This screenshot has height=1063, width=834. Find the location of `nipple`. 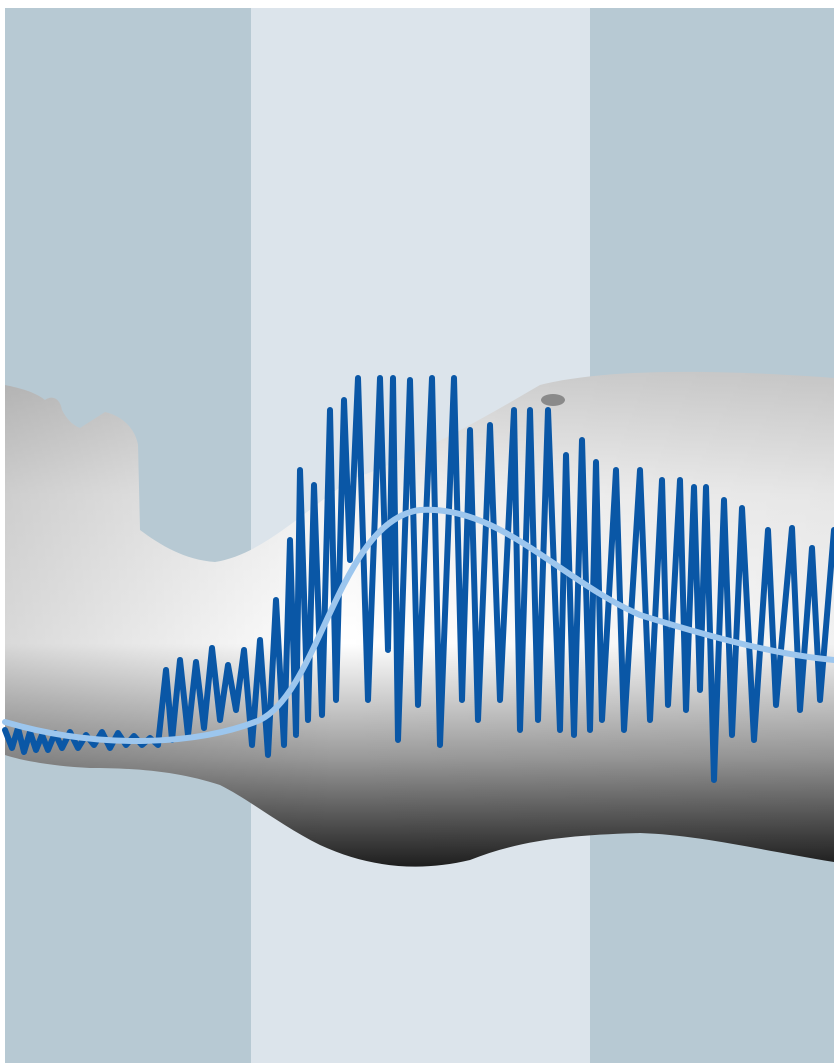

nipple is located at coordinates (553, 400).